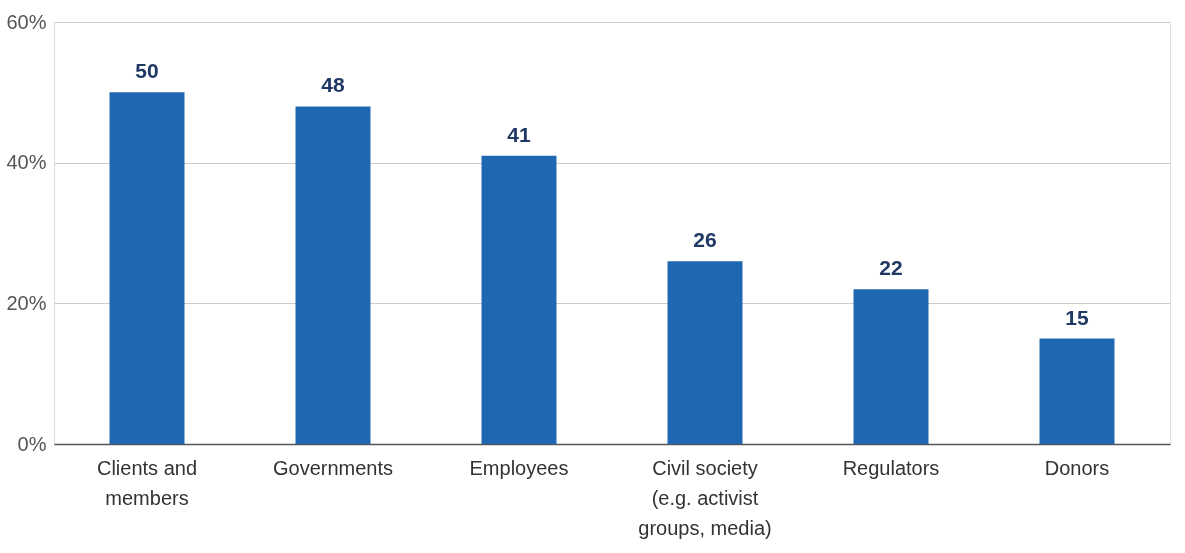  What do you see at coordinates (1077, 467) in the screenshot?
I see `x-tick-label: Donors` at bounding box center [1077, 467].